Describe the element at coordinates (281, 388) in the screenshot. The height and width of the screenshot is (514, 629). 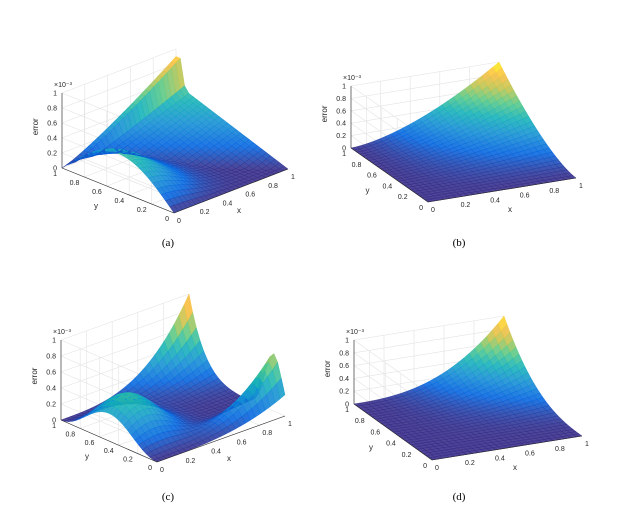
I see `surface-cell` at that location.